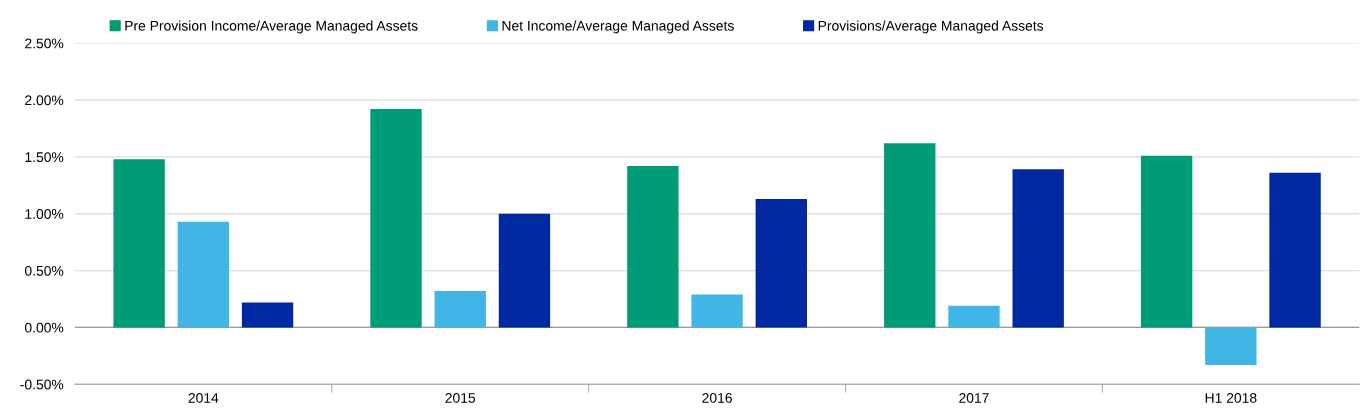 The image size is (1362, 411). Describe the element at coordinates (44, 214) in the screenshot. I see `y-tick-label: 1.00%` at that location.